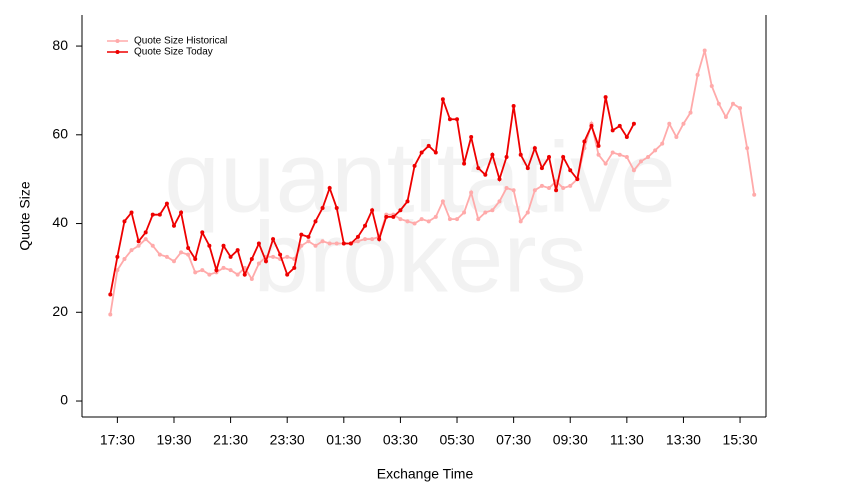 The height and width of the screenshot is (500, 850). Describe the element at coordinates (173, 440) in the screenshot. I see `x-tick-label: 19:30` at that location.